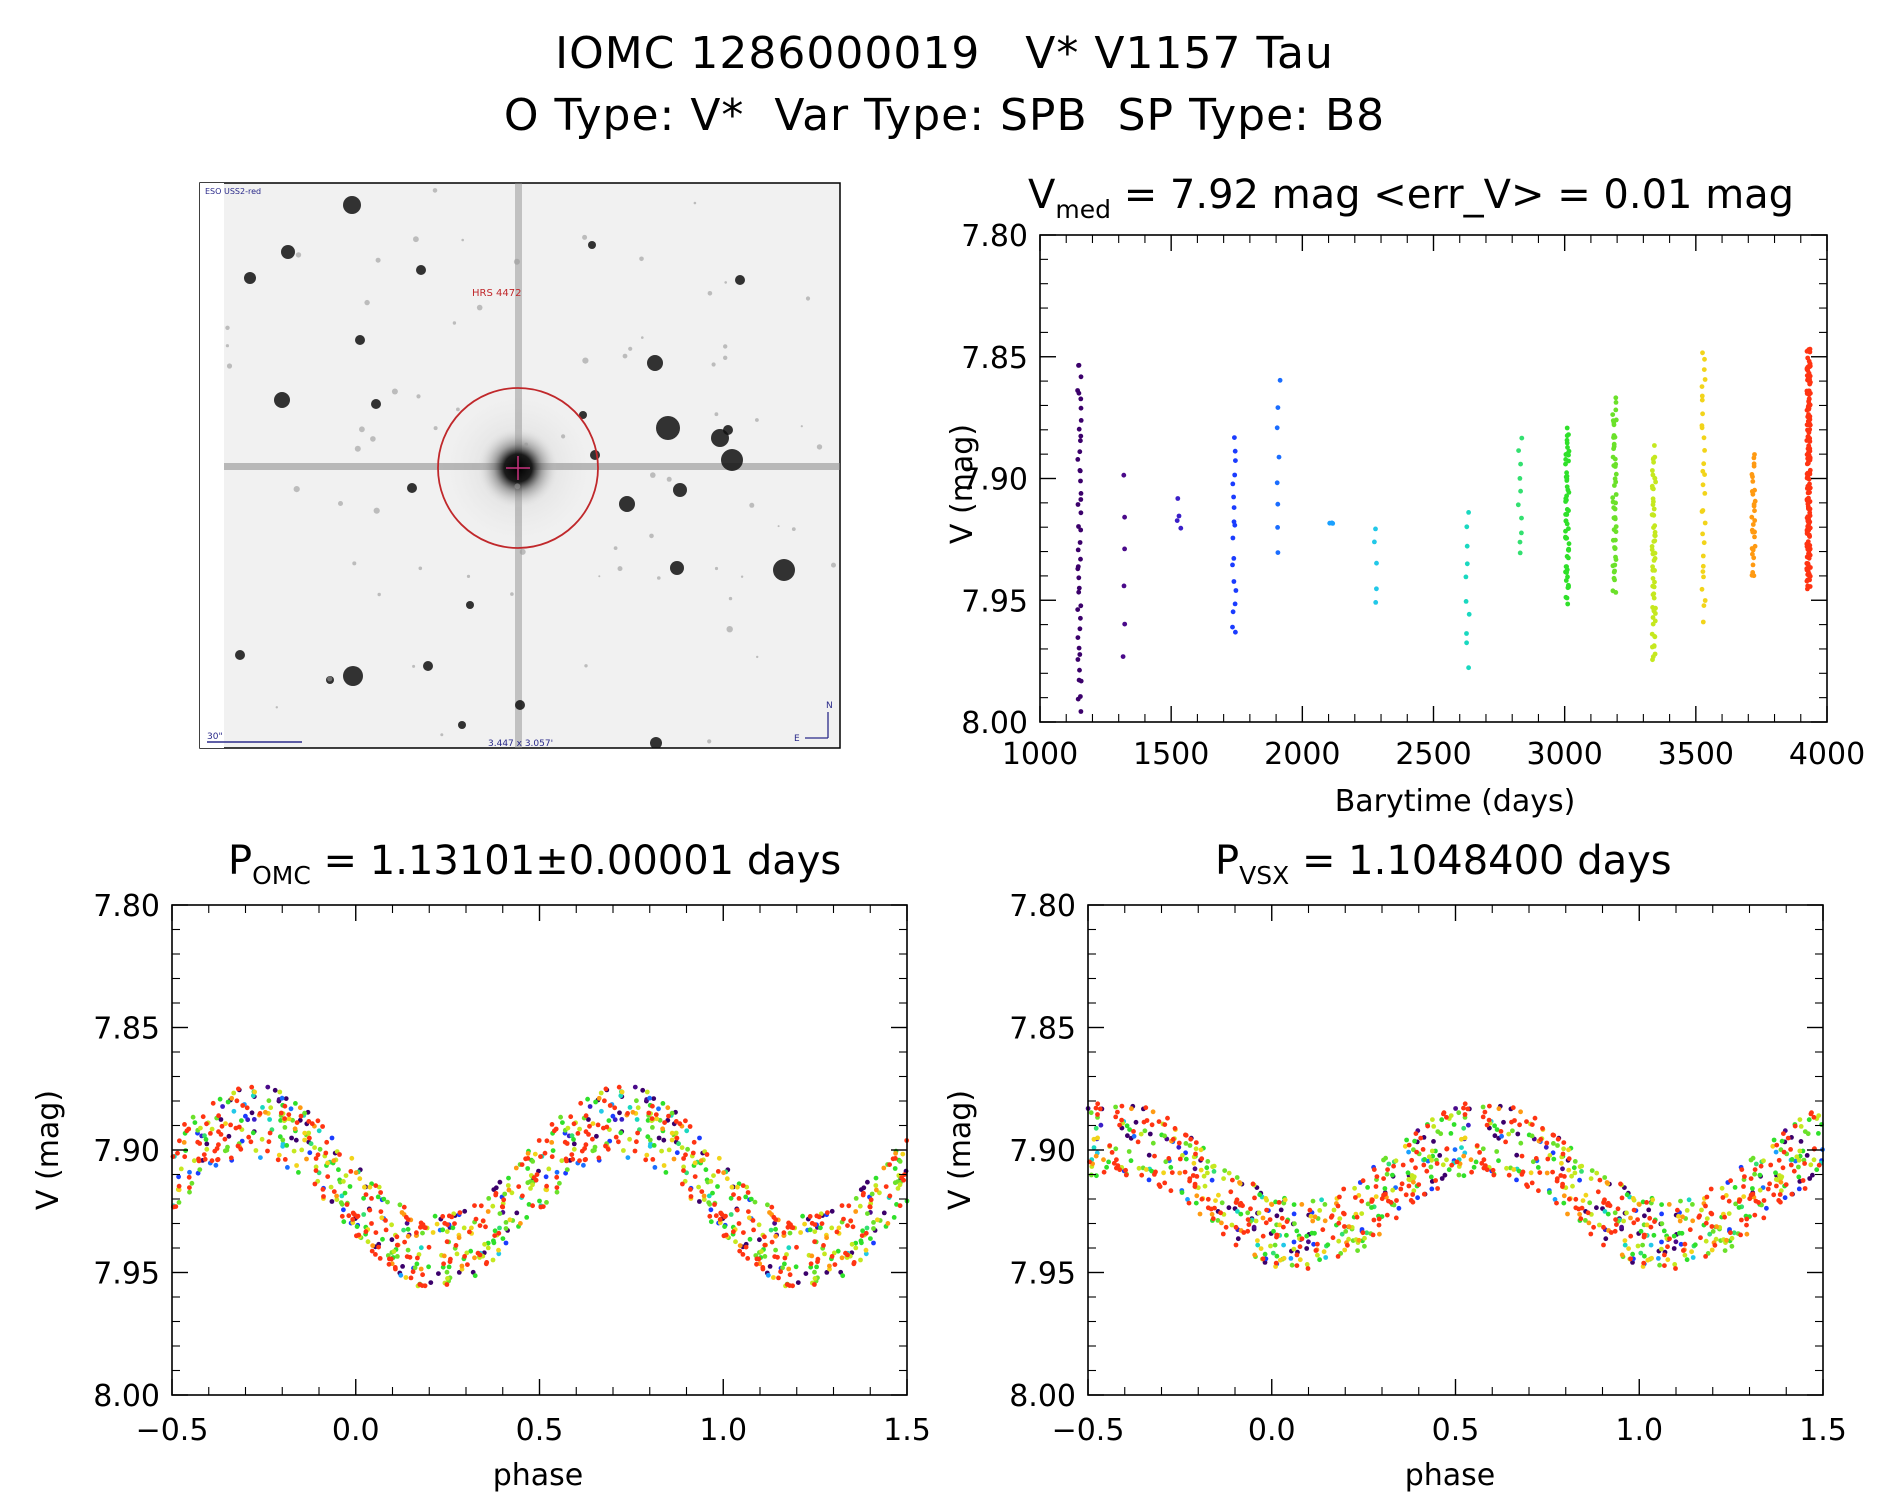 This screenshot has height=1494, width=1889. I want to click on phase-vsx-xtick-label: 1.5, so click(1823, 1430).